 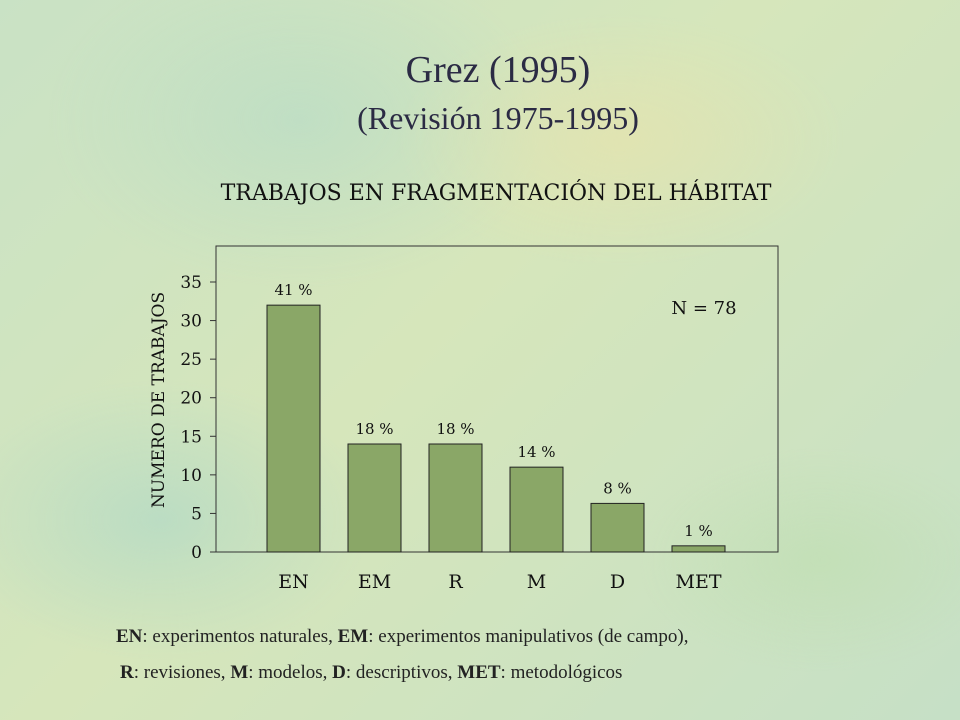 What do you see at coordinates (191, 399) in the screenshot?
I see `y-tick-label: 20` at bounding box center [191, 399].